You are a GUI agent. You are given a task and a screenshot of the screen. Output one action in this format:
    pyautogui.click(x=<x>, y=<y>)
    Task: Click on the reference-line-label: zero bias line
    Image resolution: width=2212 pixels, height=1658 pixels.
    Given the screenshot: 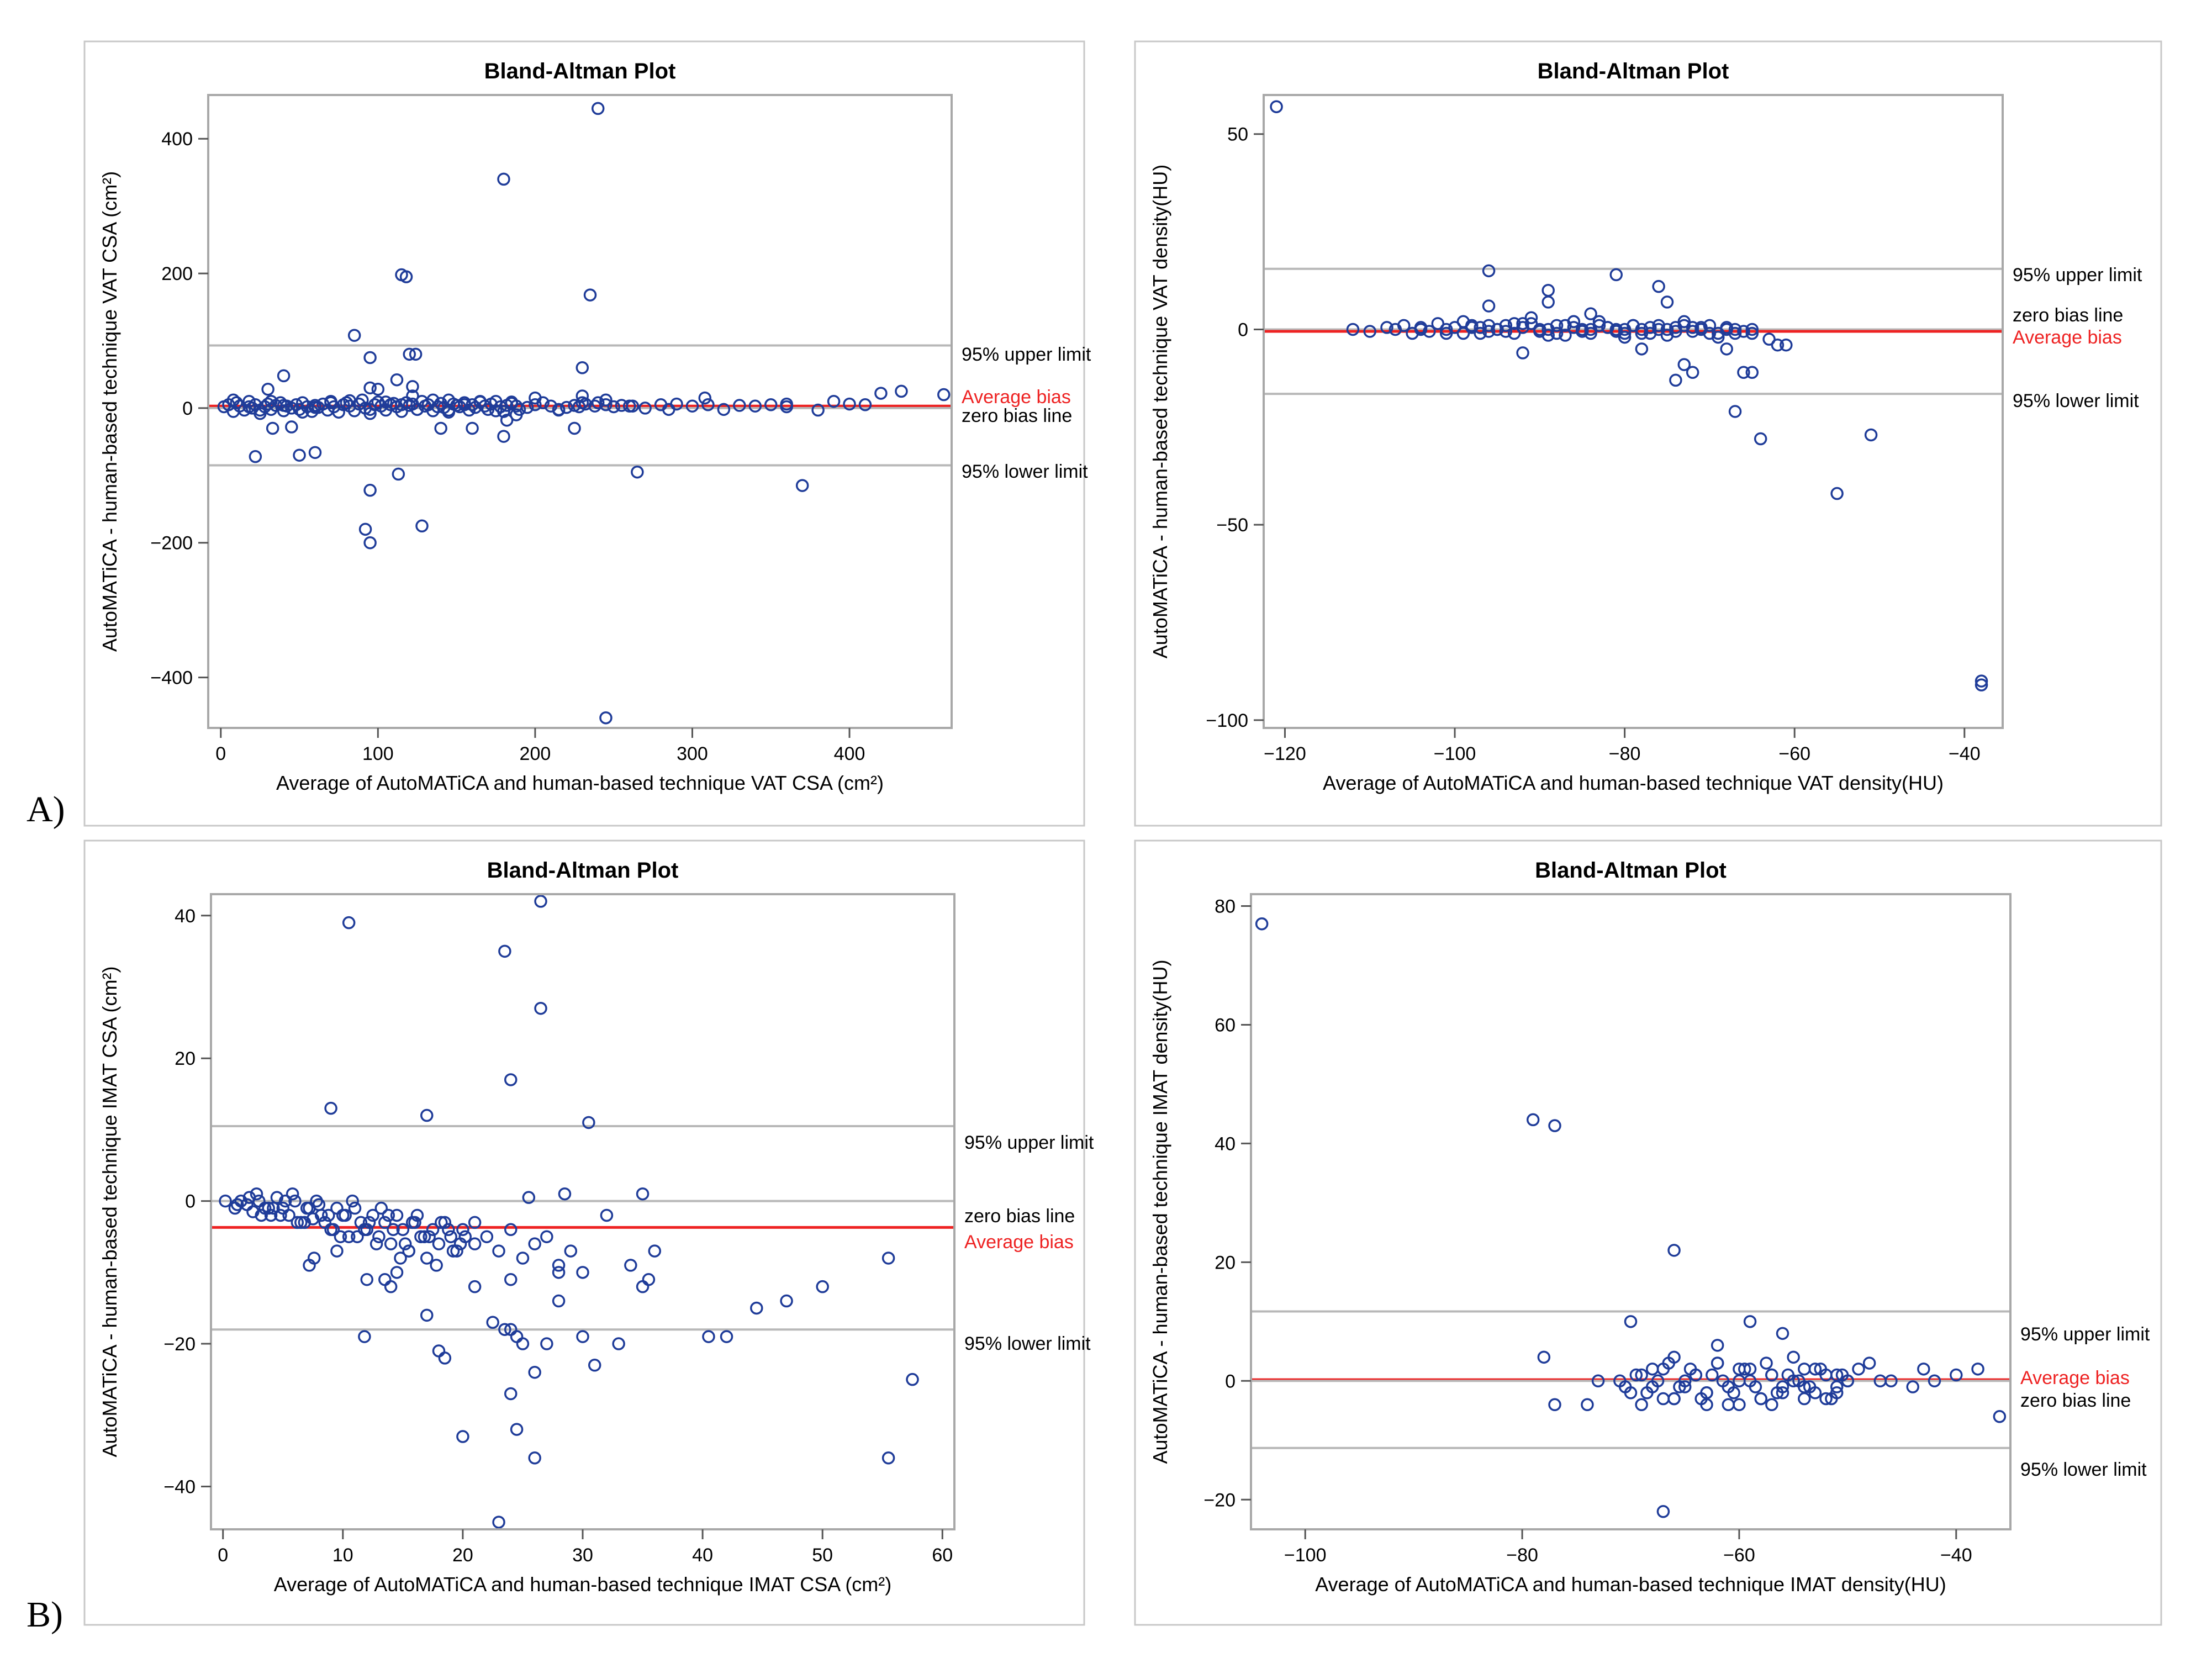 What is the action you would take?
    pyautogui.click(x=2075, y=1401)
    